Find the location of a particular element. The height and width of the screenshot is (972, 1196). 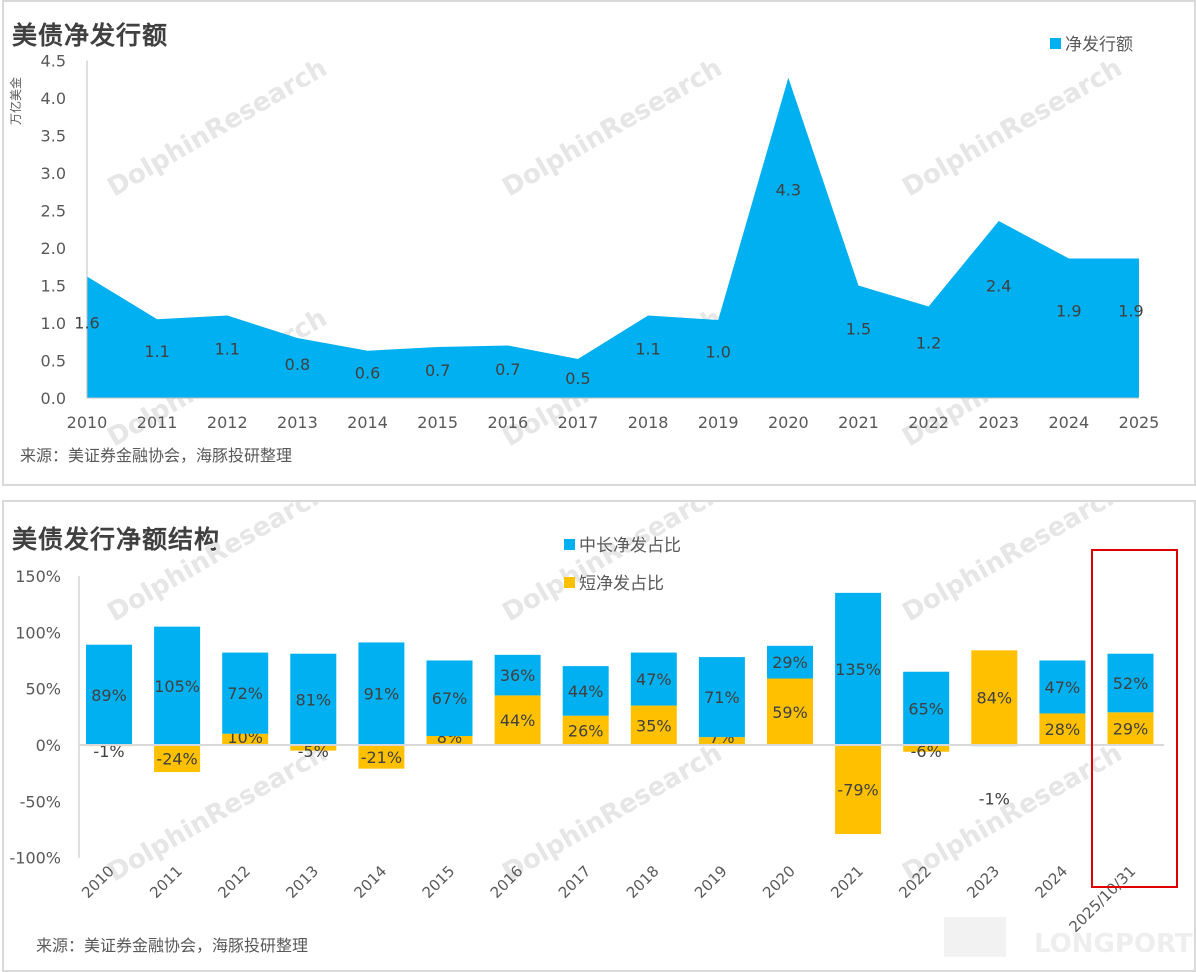

data-label: 81% is located at coordinates (314, 699).